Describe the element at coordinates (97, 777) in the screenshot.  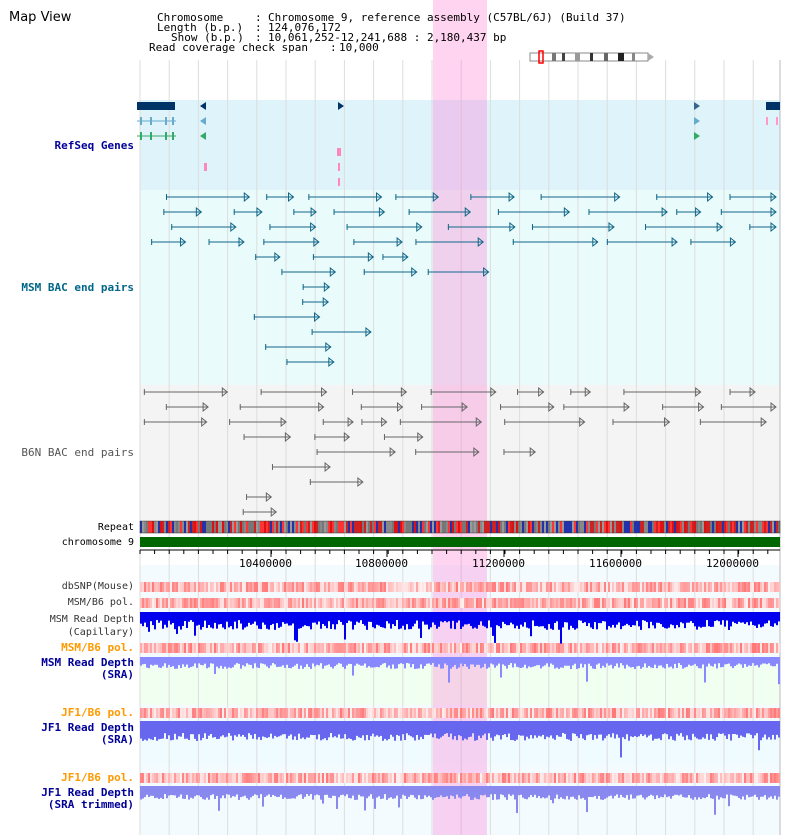
I see `track-label-jf1-b6-pol-2: JF1/B6 pol.` at that location.